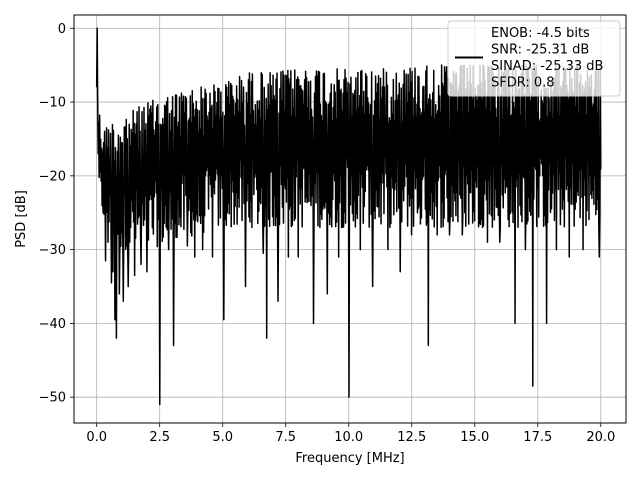 The image size is (640, 480). I want to click on x-tick-label: 5.0, so click(222, 437).